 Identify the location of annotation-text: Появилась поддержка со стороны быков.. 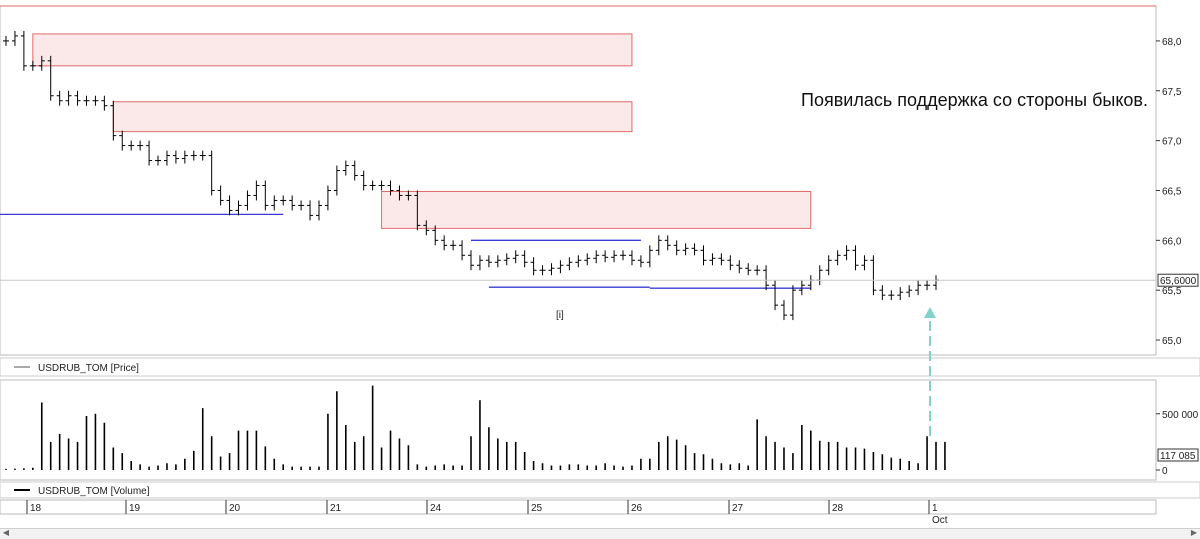
(974, 100).